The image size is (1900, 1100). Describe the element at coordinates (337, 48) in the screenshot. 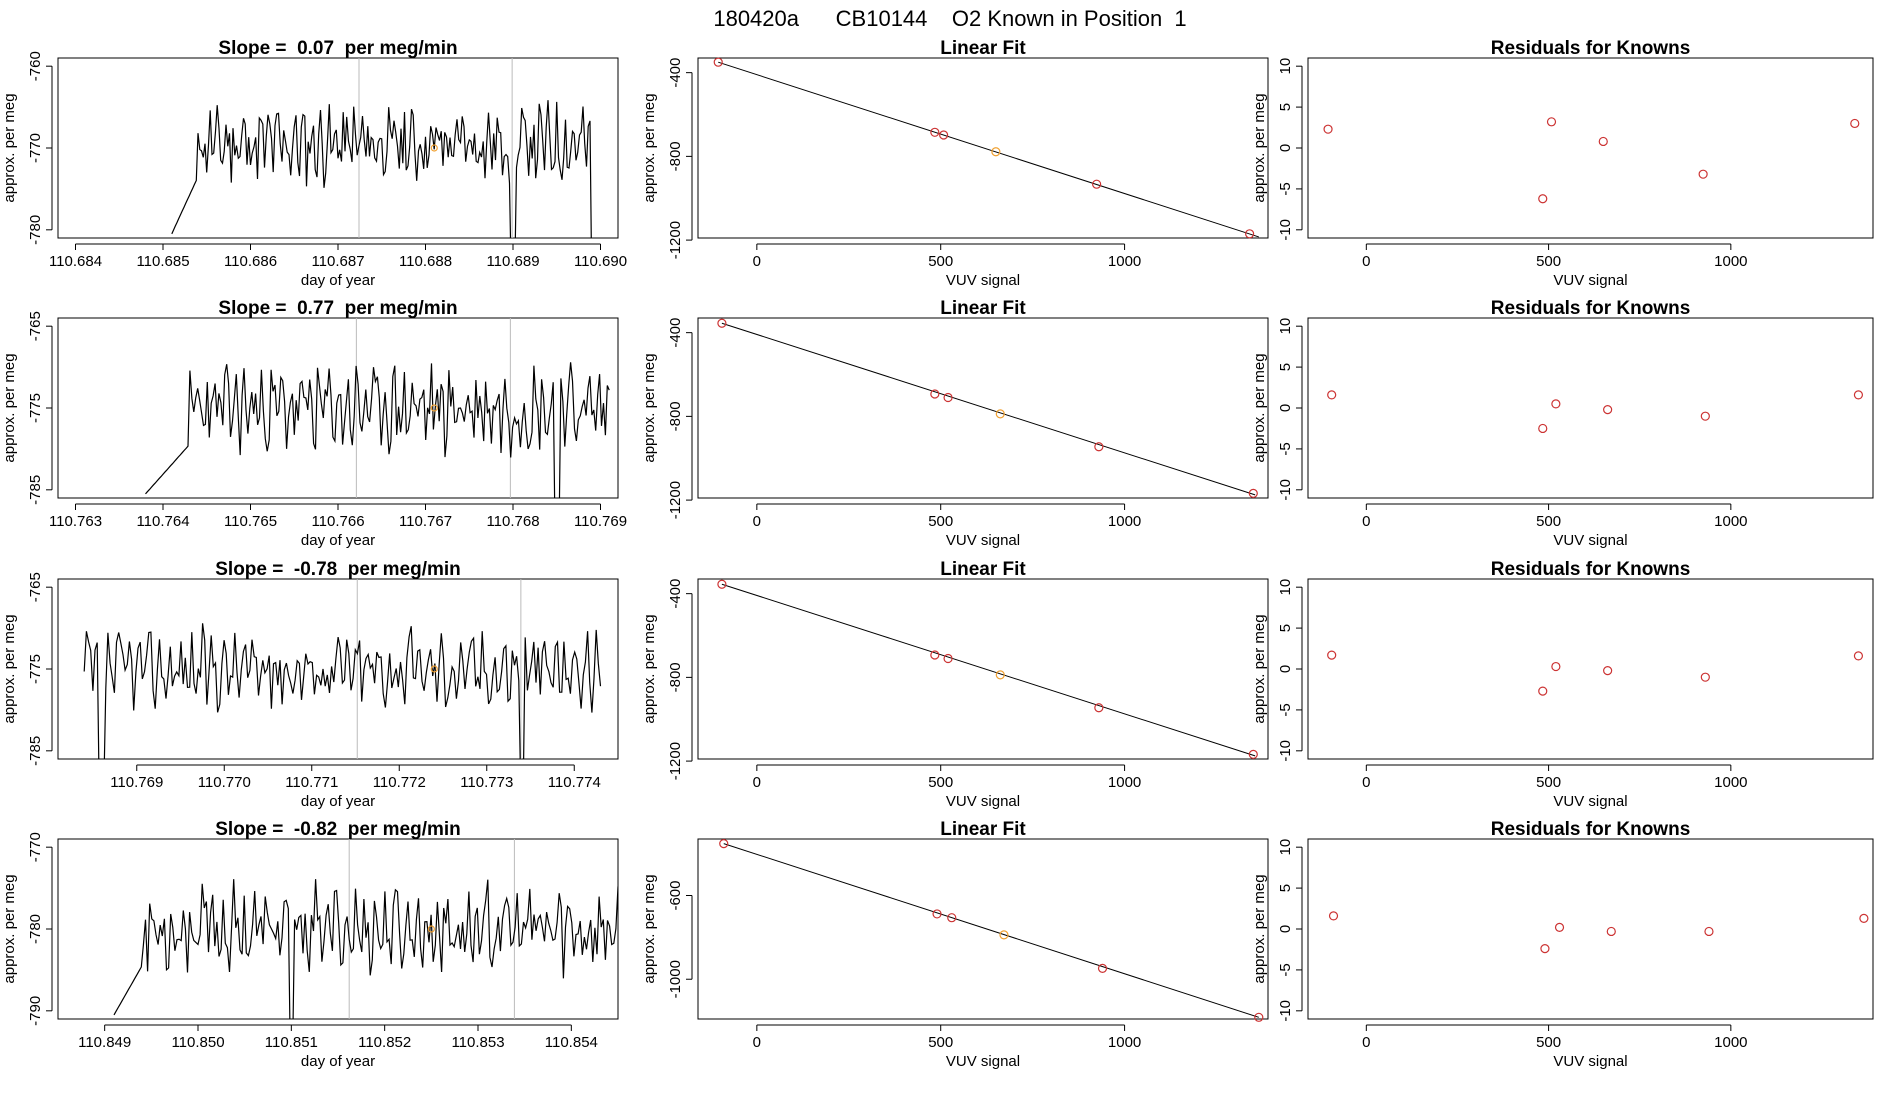

I see `panel-title: Slope = 0.07 per meg/min` at that location.